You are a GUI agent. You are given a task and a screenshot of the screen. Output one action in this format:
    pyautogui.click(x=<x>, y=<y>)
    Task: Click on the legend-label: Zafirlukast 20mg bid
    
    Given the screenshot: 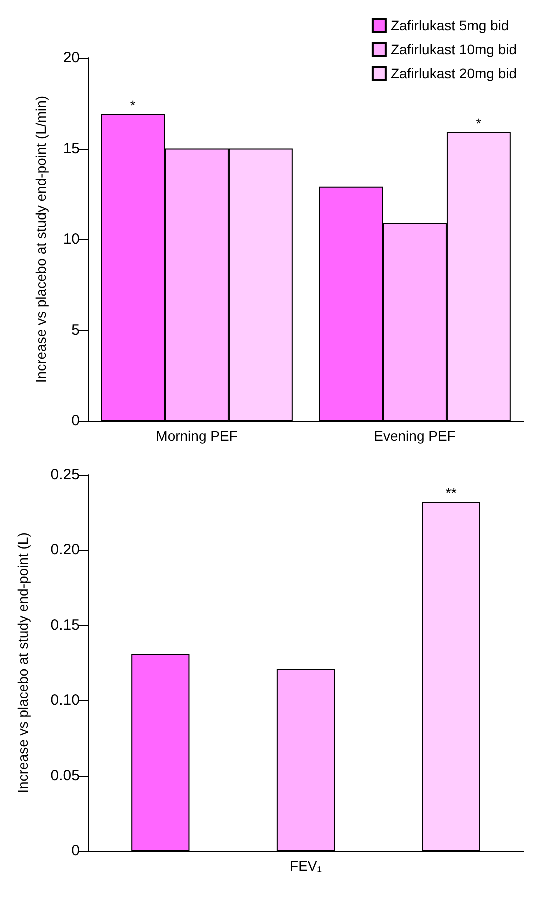 What is the action you would take?
    pyautogui.click(x=454, y=74)
    